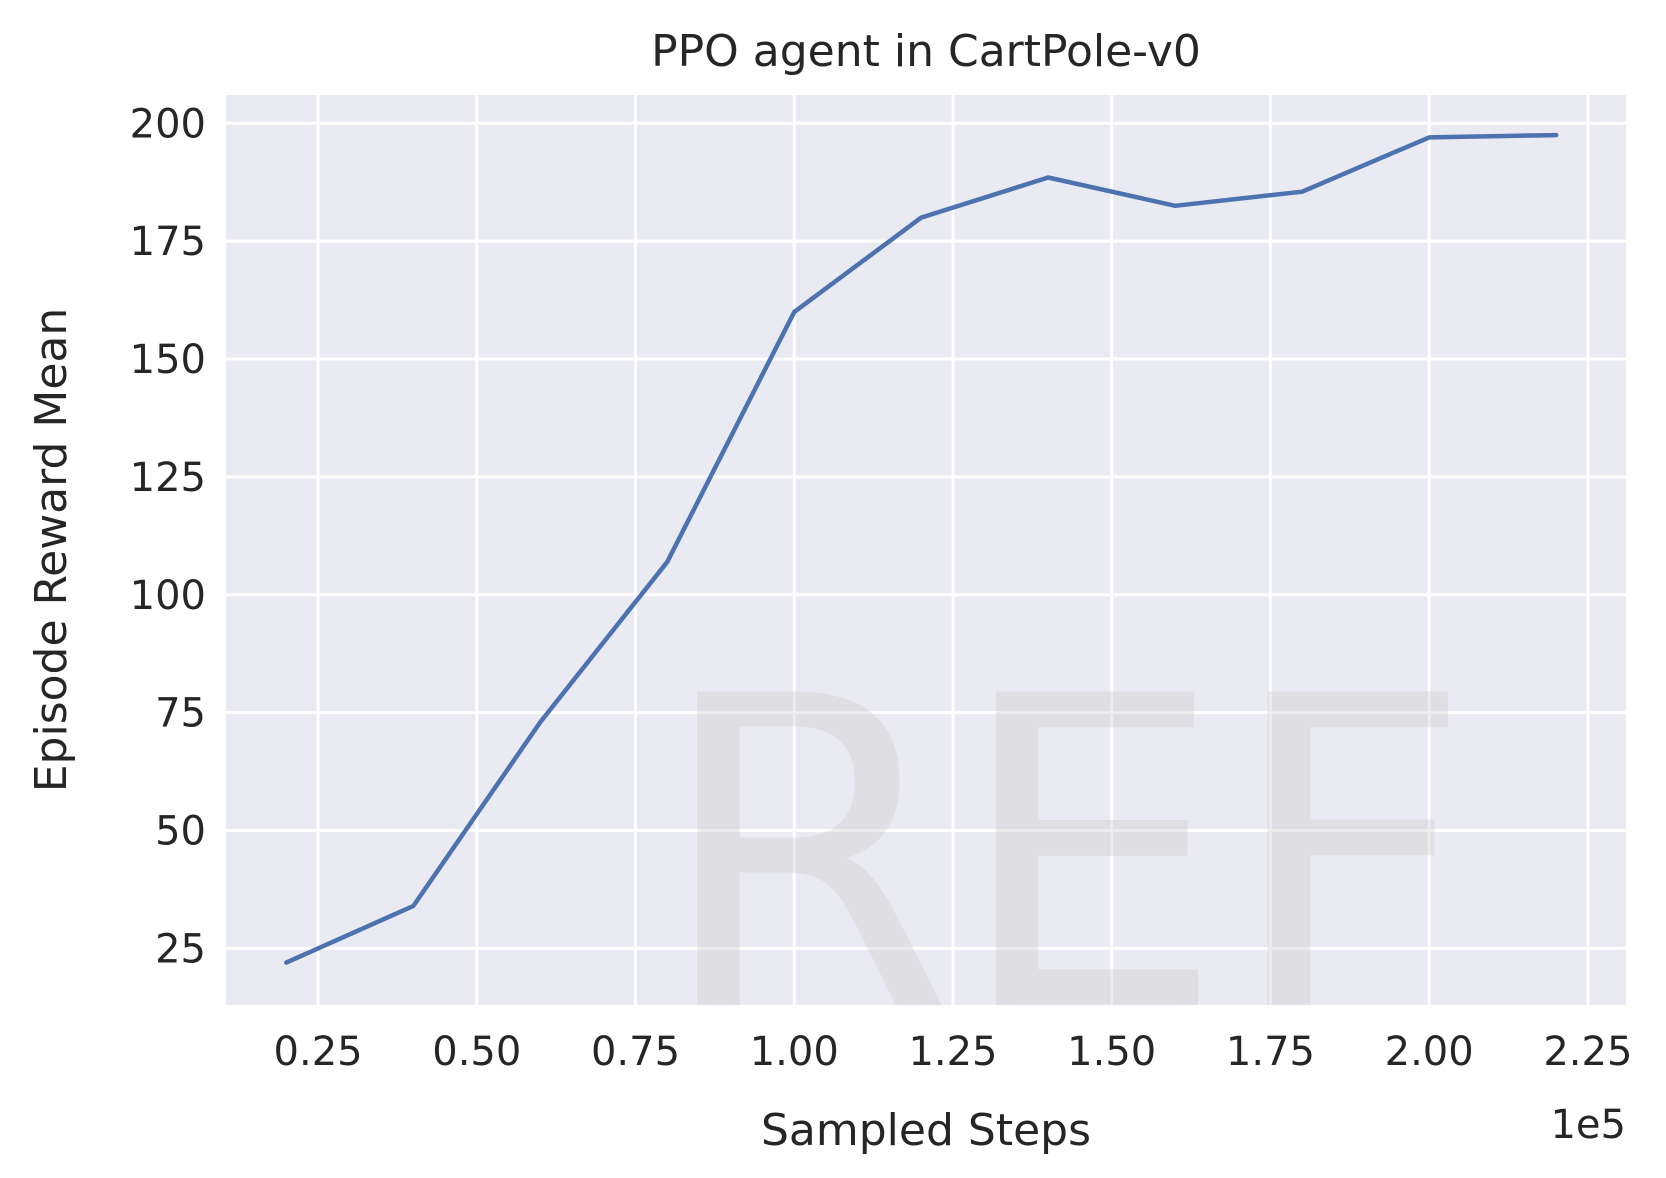 This screenshot has height=1178, width=1666. What do you see at coordinates (476, 1052) in the screenshot?
I see `x-tick-label: 0.50` at bounding box center [476, 1052].